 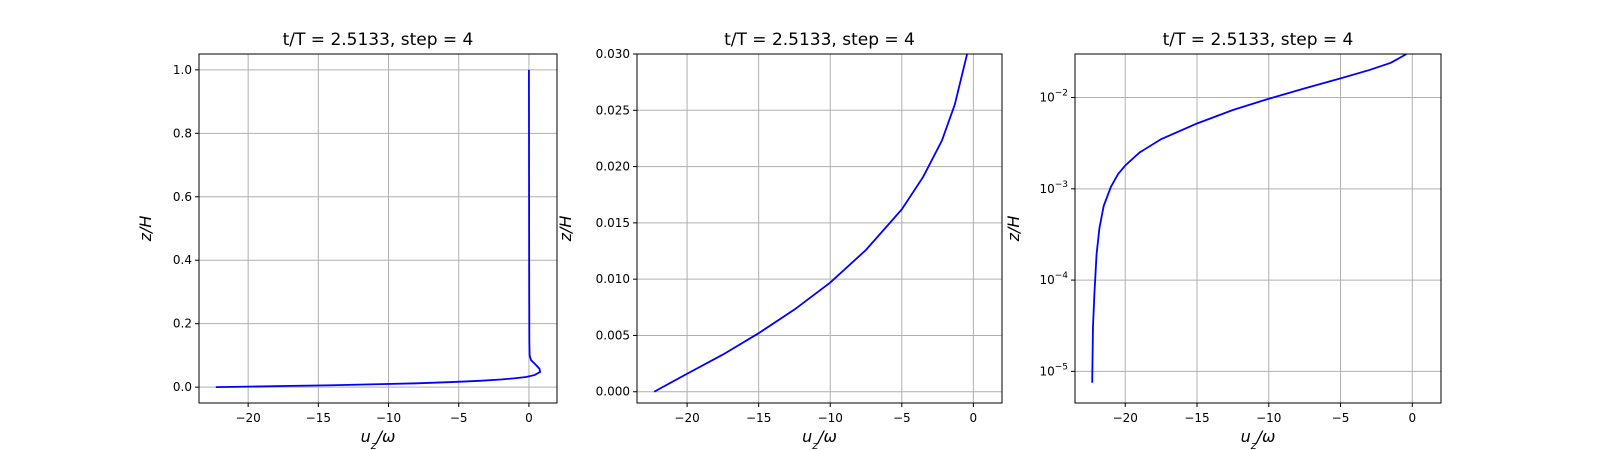 I want to click on y-tick-label: 0.015, so click(x=613, y=223).